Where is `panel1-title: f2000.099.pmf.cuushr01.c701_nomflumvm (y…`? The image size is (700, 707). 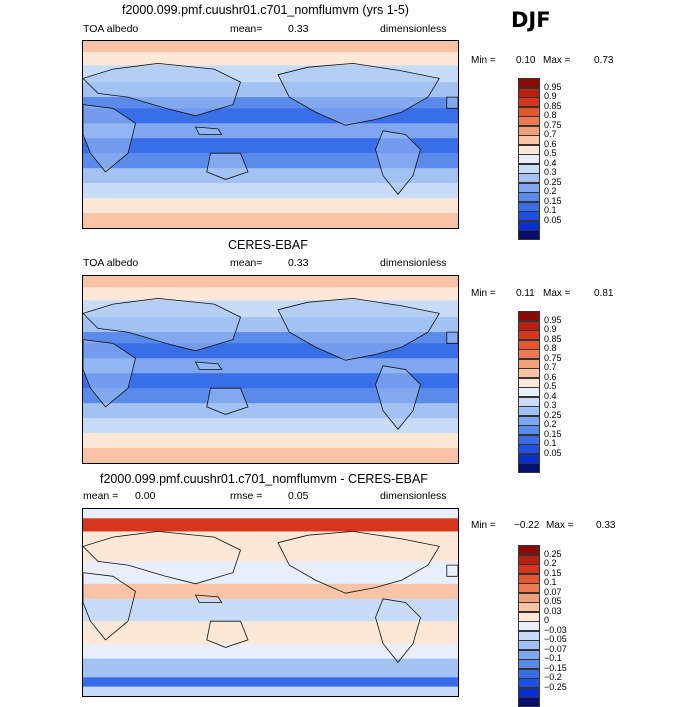 panel1-title: f2000.099.pmf.cuushr01.c701_nomflumvm (y… is located at coordinates (265, 10).